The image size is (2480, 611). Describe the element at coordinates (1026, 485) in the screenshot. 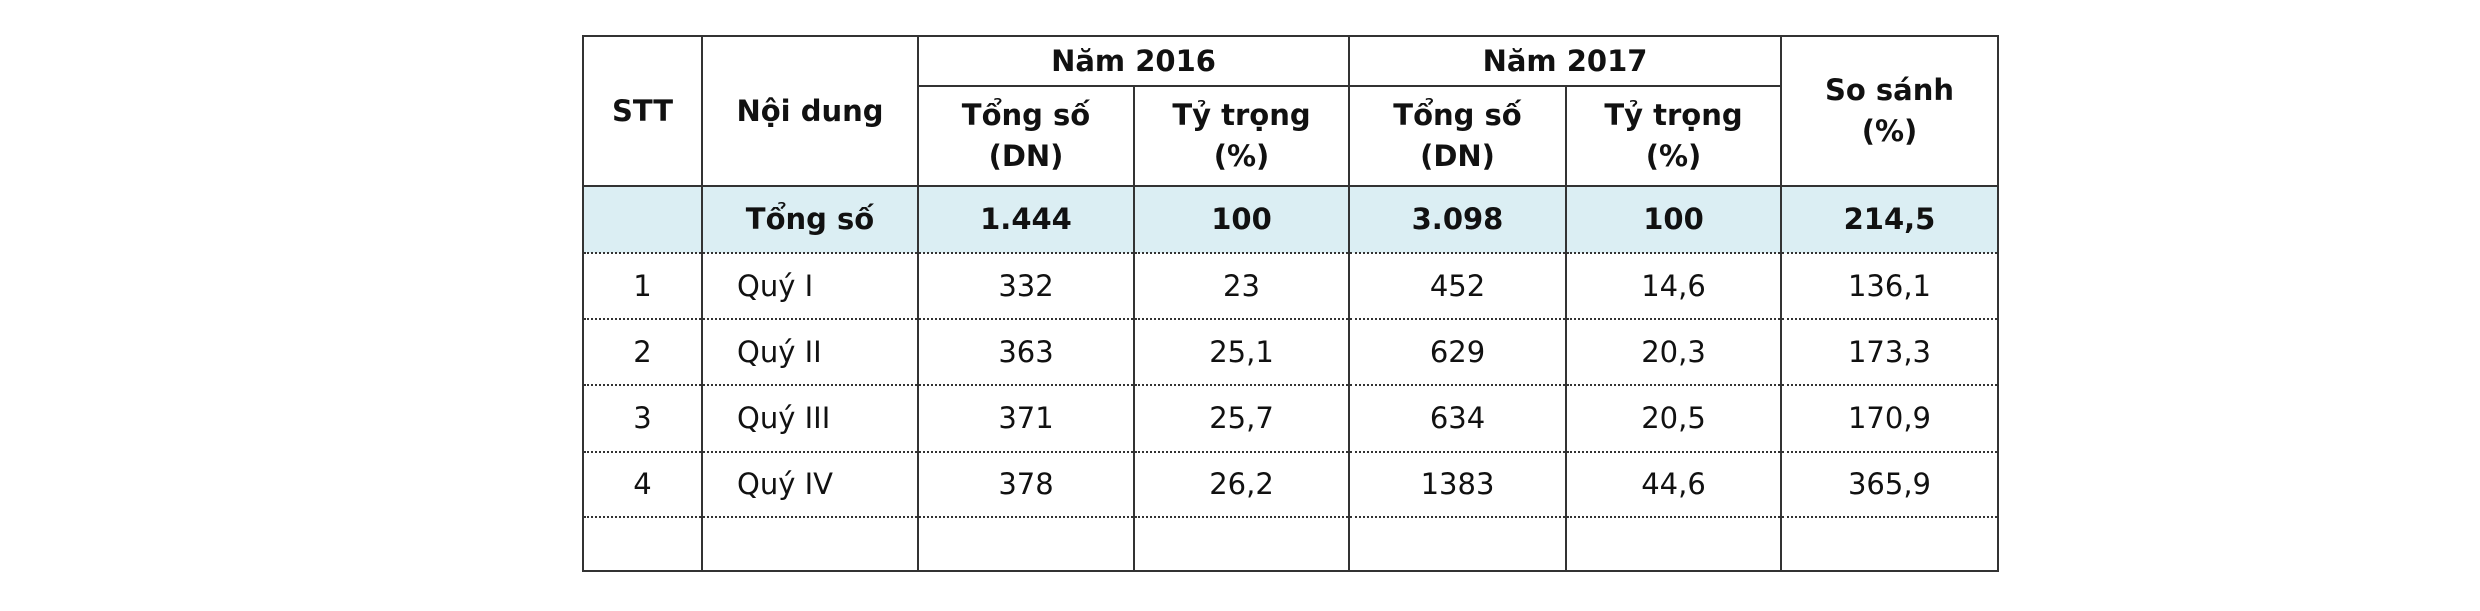

I see `cell: 378` at that location.